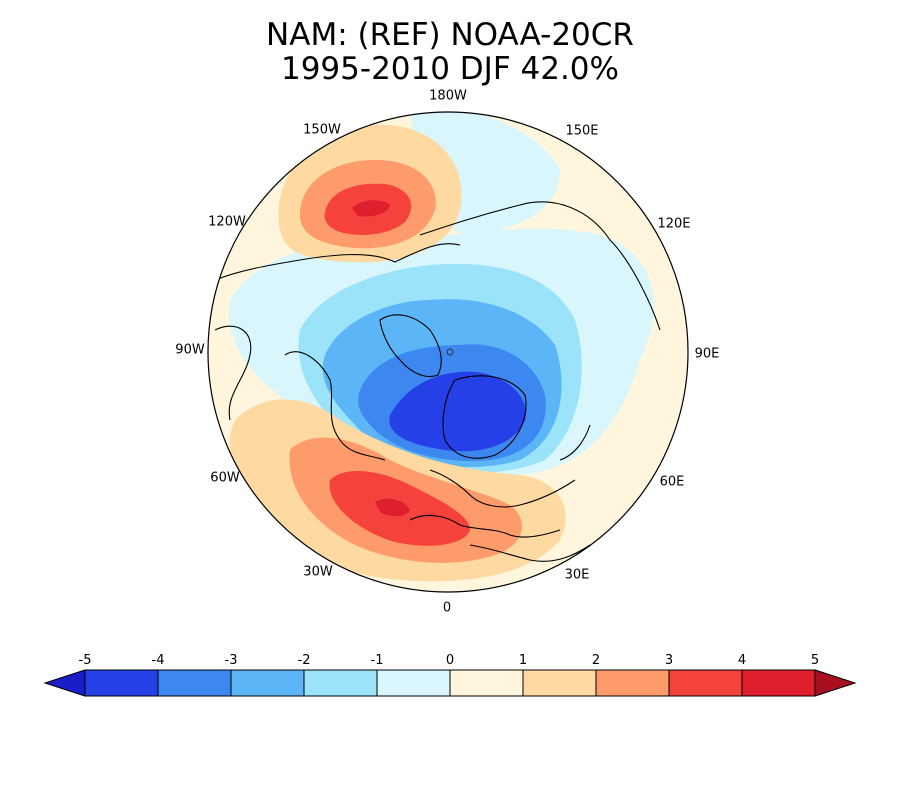 The width and height of the screenshot is (900, 800). What do you see at coordinates (158, 660) in the screenshot?
I see `colorbar-tick-label: -4` at bounding box center [158, 660].